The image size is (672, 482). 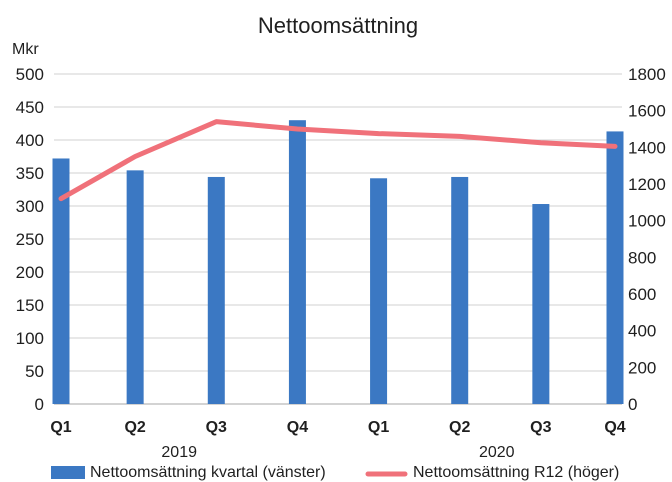 I want to click on line-series, so click(x=338, y=160).